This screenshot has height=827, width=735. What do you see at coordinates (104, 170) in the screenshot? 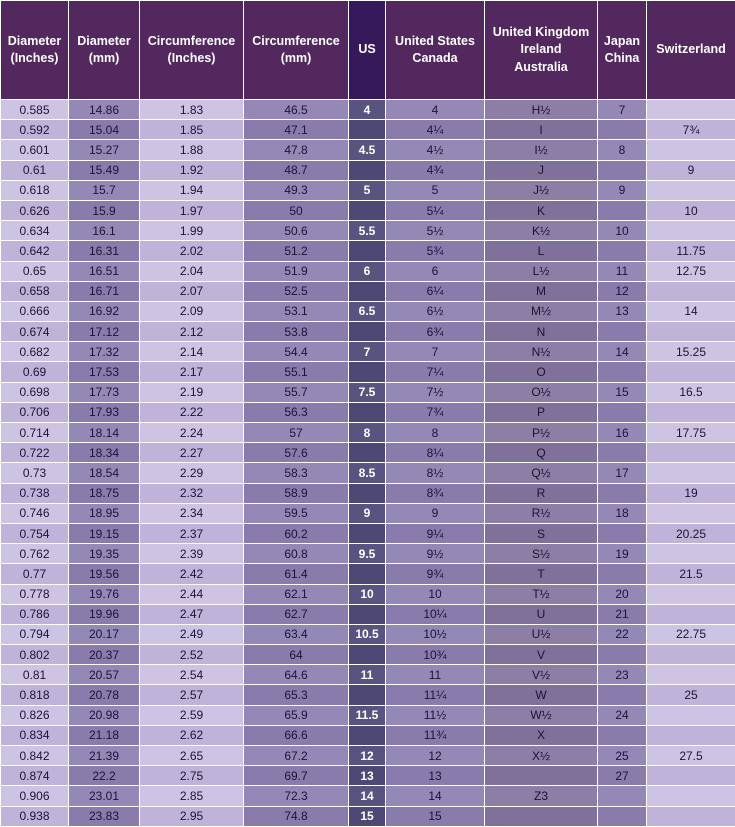
I see `cell-diameter-mm: 15.49` at bounding box center [104, 170].